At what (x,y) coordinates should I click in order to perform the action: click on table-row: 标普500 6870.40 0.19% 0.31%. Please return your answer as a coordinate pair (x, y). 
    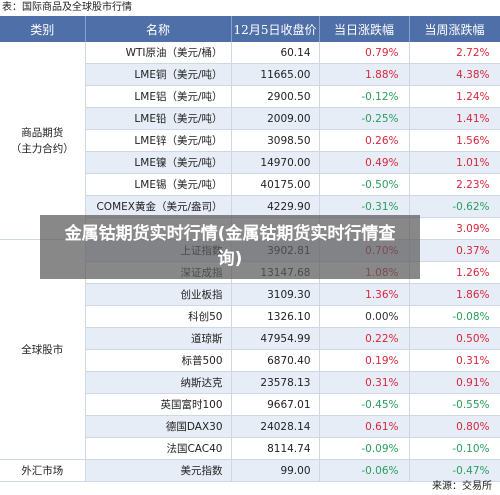
    Looking at the image, I should click on (250, 360).